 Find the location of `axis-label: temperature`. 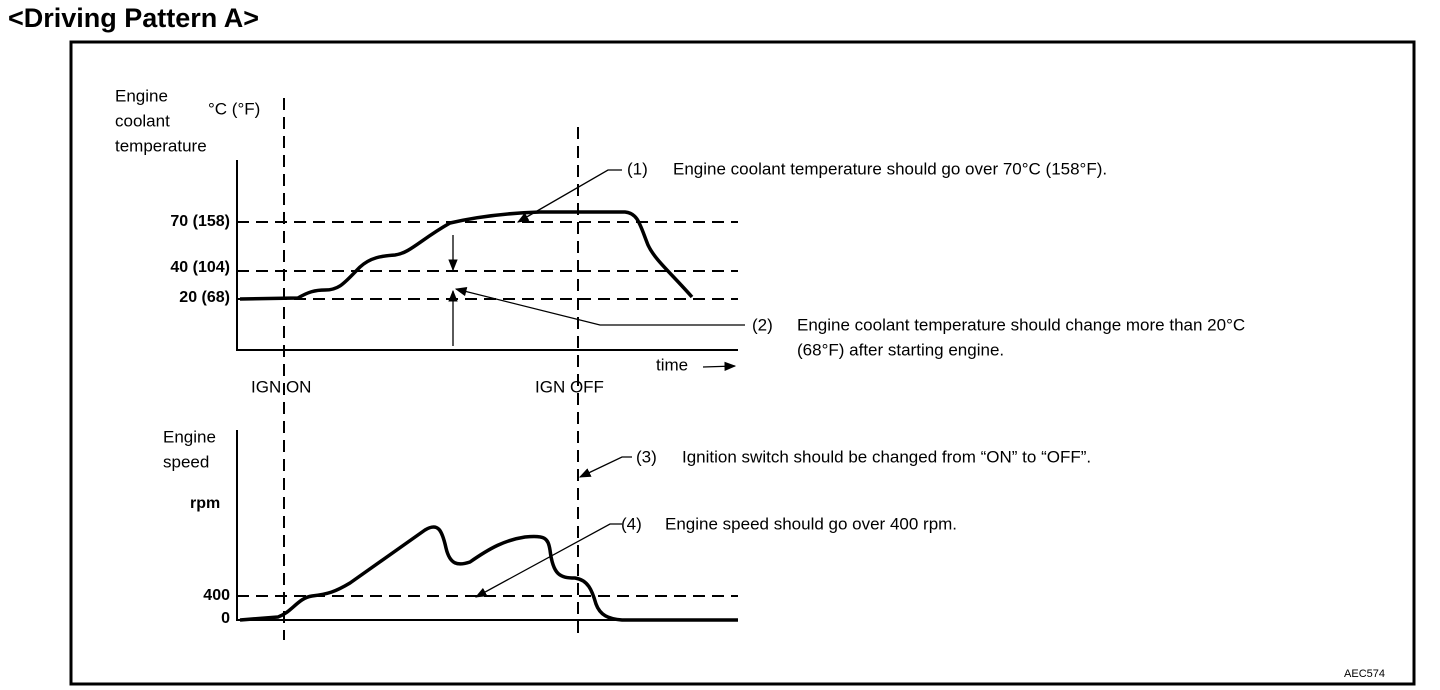

axis-label: temperature is located at coordinates (161, 145).